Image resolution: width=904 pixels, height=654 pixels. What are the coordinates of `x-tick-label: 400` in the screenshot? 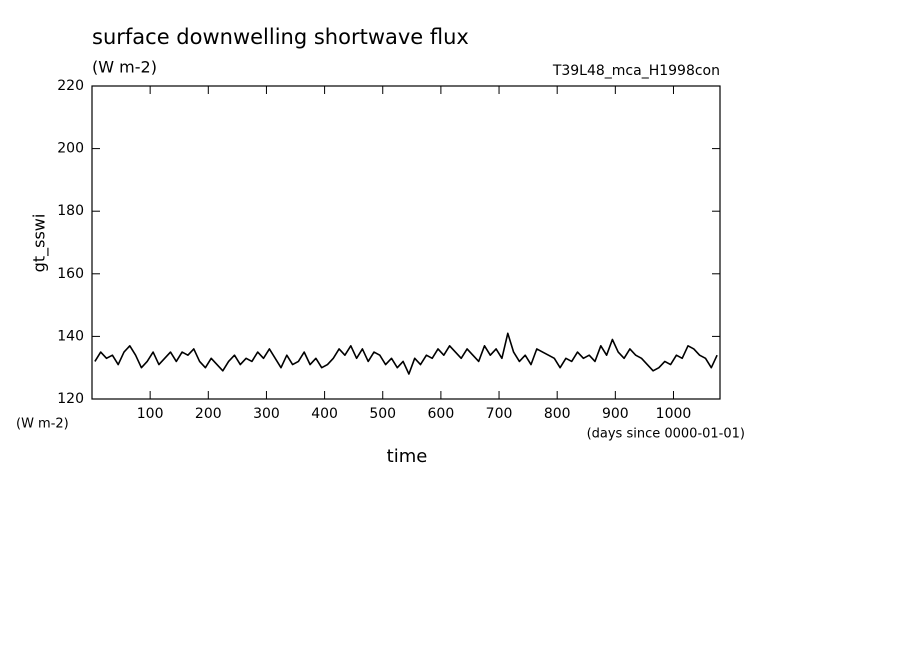 It's located at (324, 414).